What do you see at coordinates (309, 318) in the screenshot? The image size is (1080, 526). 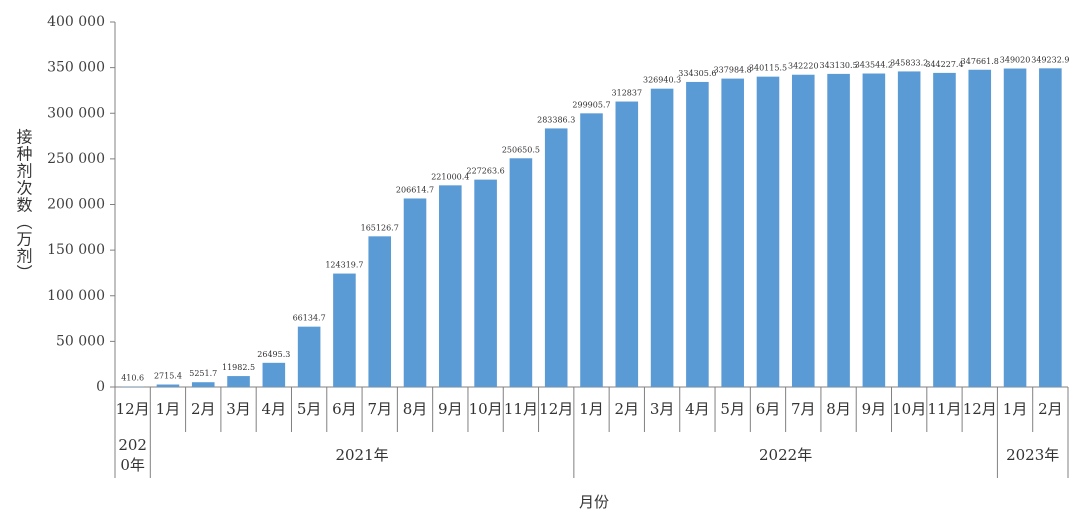 I see `value-label: 66134.7` at bounding box center [309, 318].